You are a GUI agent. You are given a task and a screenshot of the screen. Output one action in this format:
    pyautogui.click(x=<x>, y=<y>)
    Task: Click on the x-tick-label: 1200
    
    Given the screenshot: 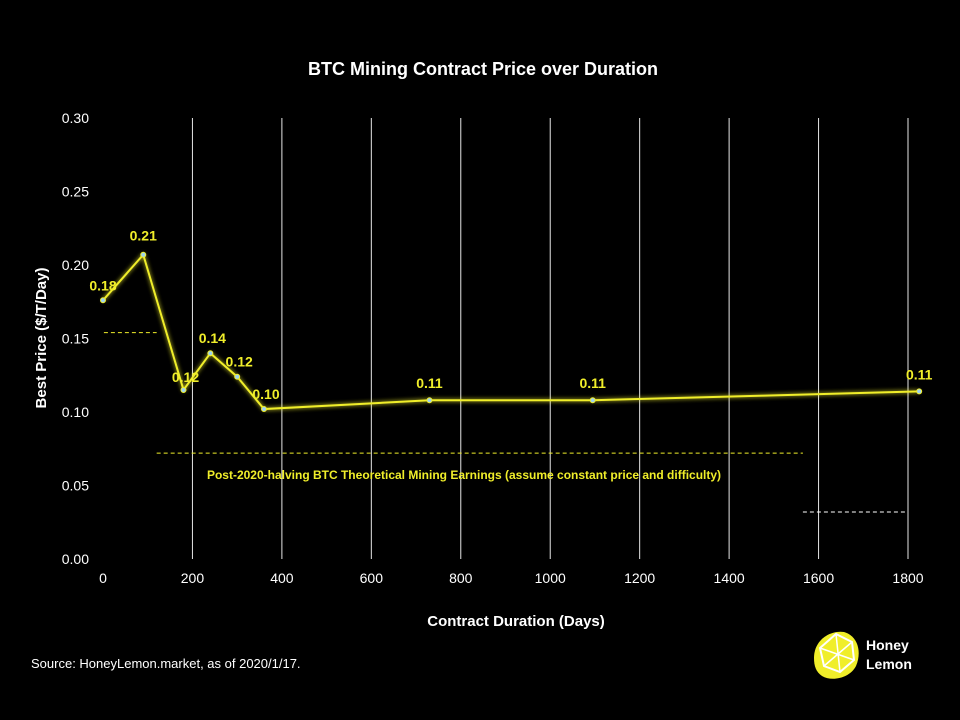 What is the action you would take?
    pyautogui.click(x=639, y=578)
    